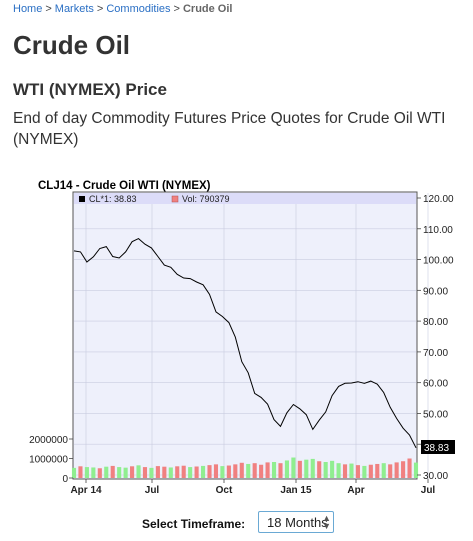 The width and height of the screenshot is (473, 541). I want to click on time-axis: Apr 14 Jul Oct Jan 15 Apr Jul, so click(252, 487).